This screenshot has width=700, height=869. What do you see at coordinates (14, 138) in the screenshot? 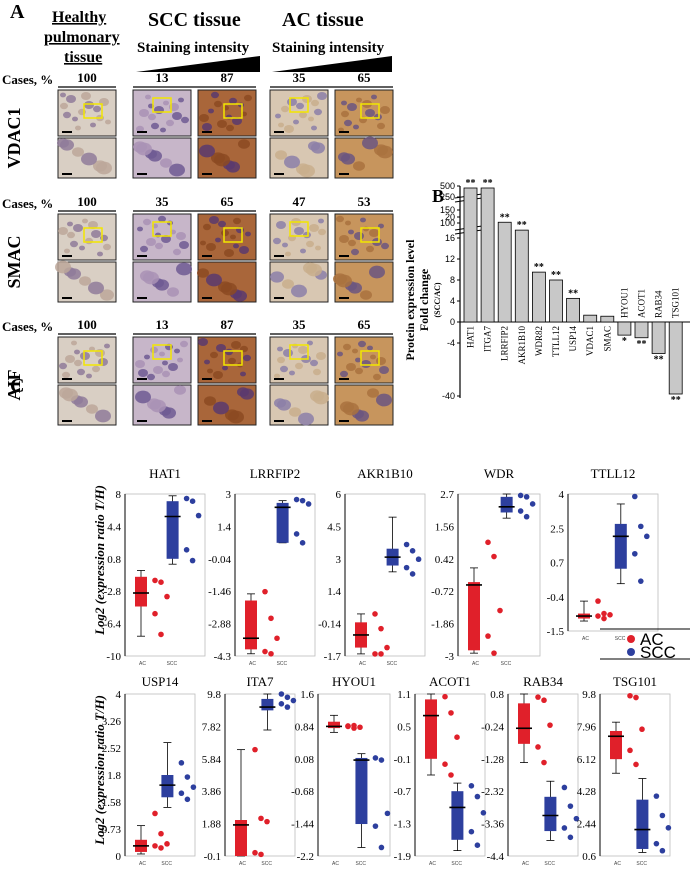
I see `marker-label: VDAC1` at bounding box center [14, 138].